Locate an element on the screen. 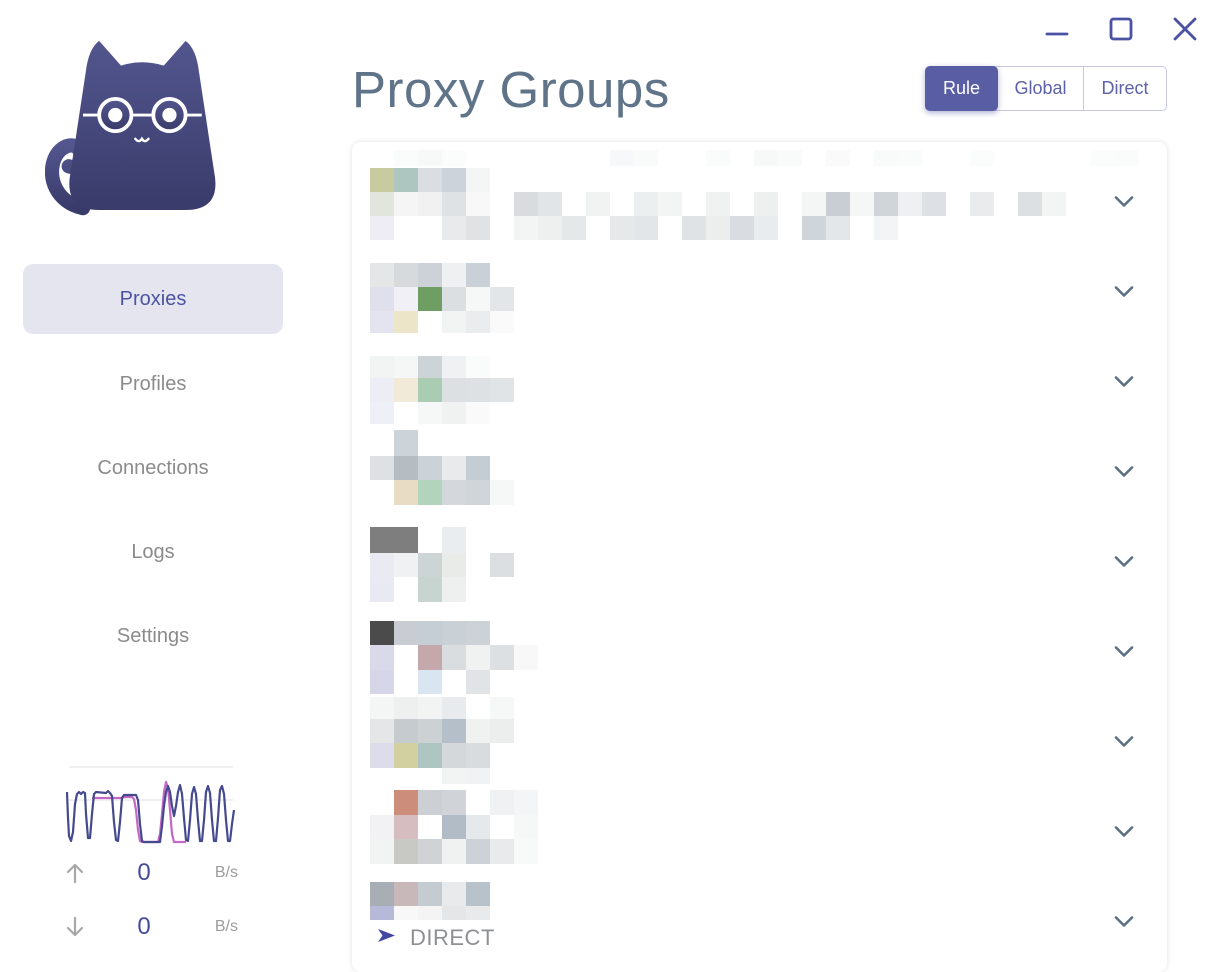  download-speed-unit: B/s is located at coordinates (226, 926).